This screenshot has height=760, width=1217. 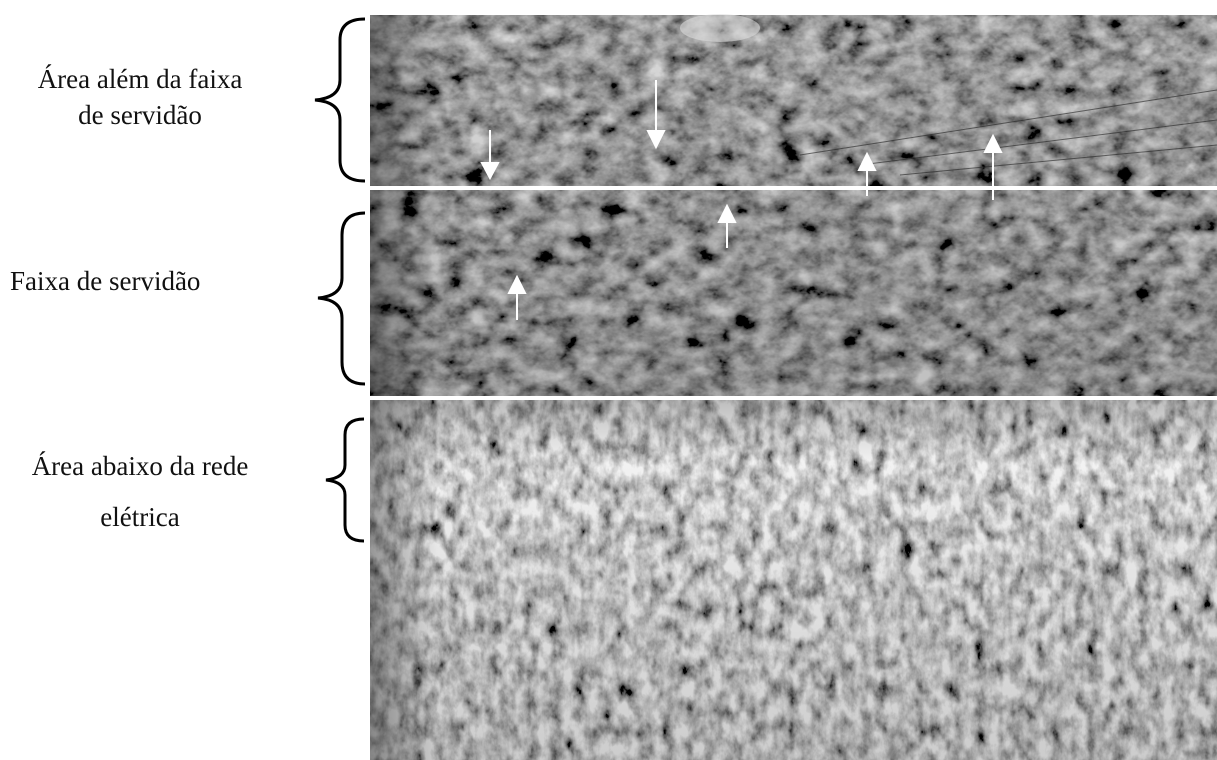 What do you see at coordinates (140, 79) in the screenshot?
I see `label-line: Área além da faixa` at bounding box center [140, 79].